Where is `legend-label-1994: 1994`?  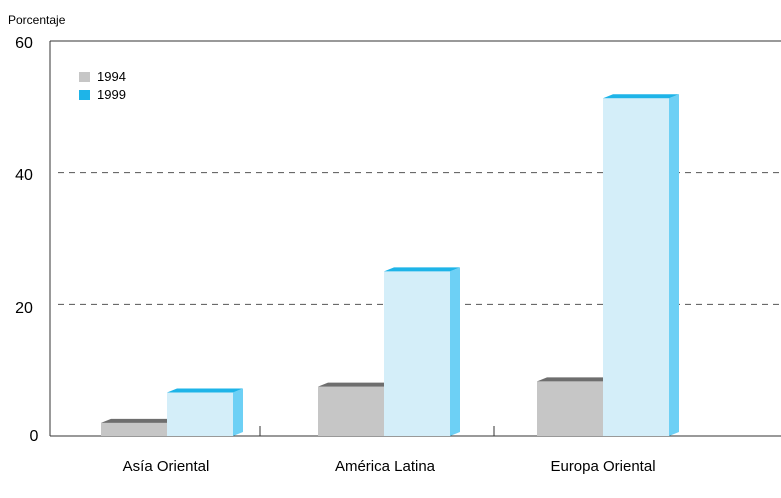 legend-label-1994: 1994 is located at coordinates (111, 76).